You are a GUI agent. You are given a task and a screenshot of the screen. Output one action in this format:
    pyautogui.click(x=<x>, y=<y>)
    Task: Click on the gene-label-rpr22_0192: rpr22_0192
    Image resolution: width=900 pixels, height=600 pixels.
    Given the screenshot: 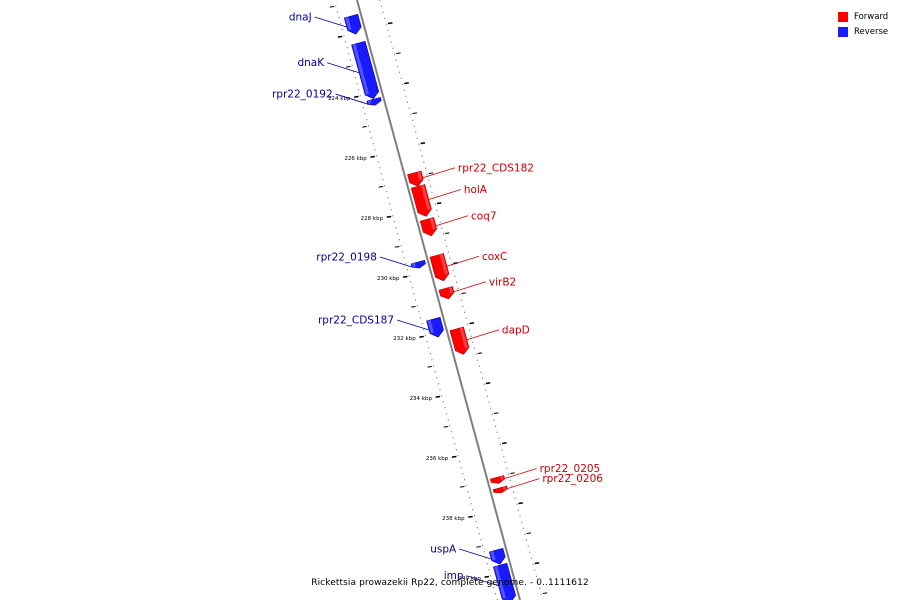 What is the action you would take?
    pyautogui.click(x=302, y=95)
    